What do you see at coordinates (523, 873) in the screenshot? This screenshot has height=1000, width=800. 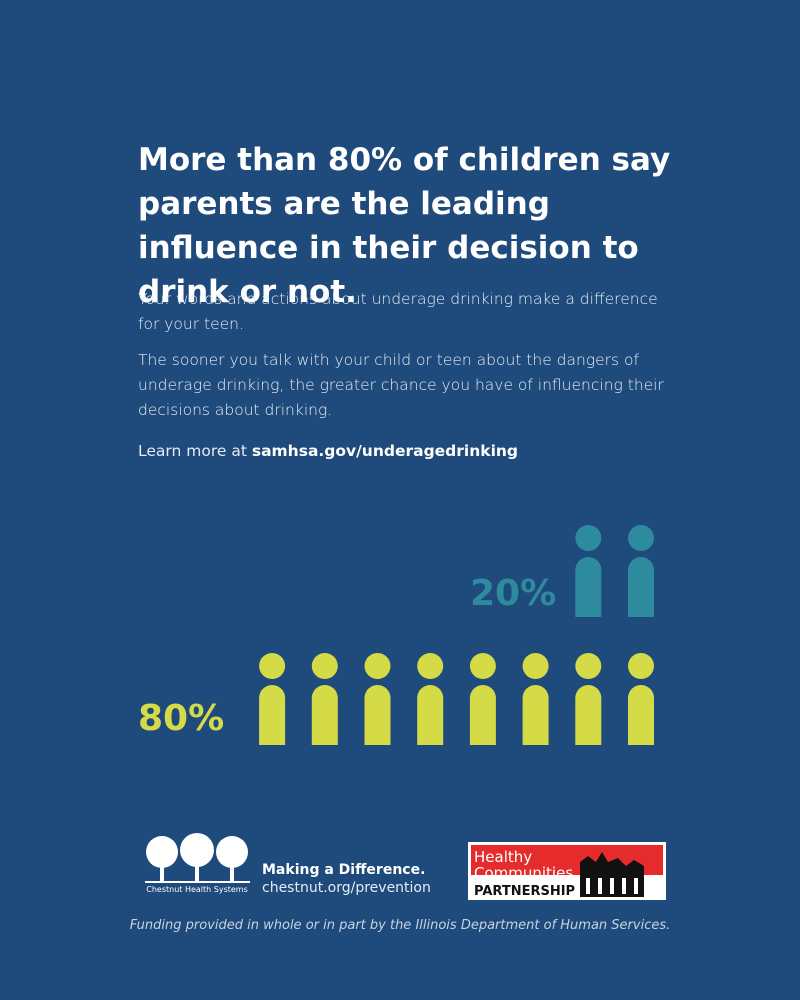 I see `partner-line2: Communities` at bounding box center [523, 873].